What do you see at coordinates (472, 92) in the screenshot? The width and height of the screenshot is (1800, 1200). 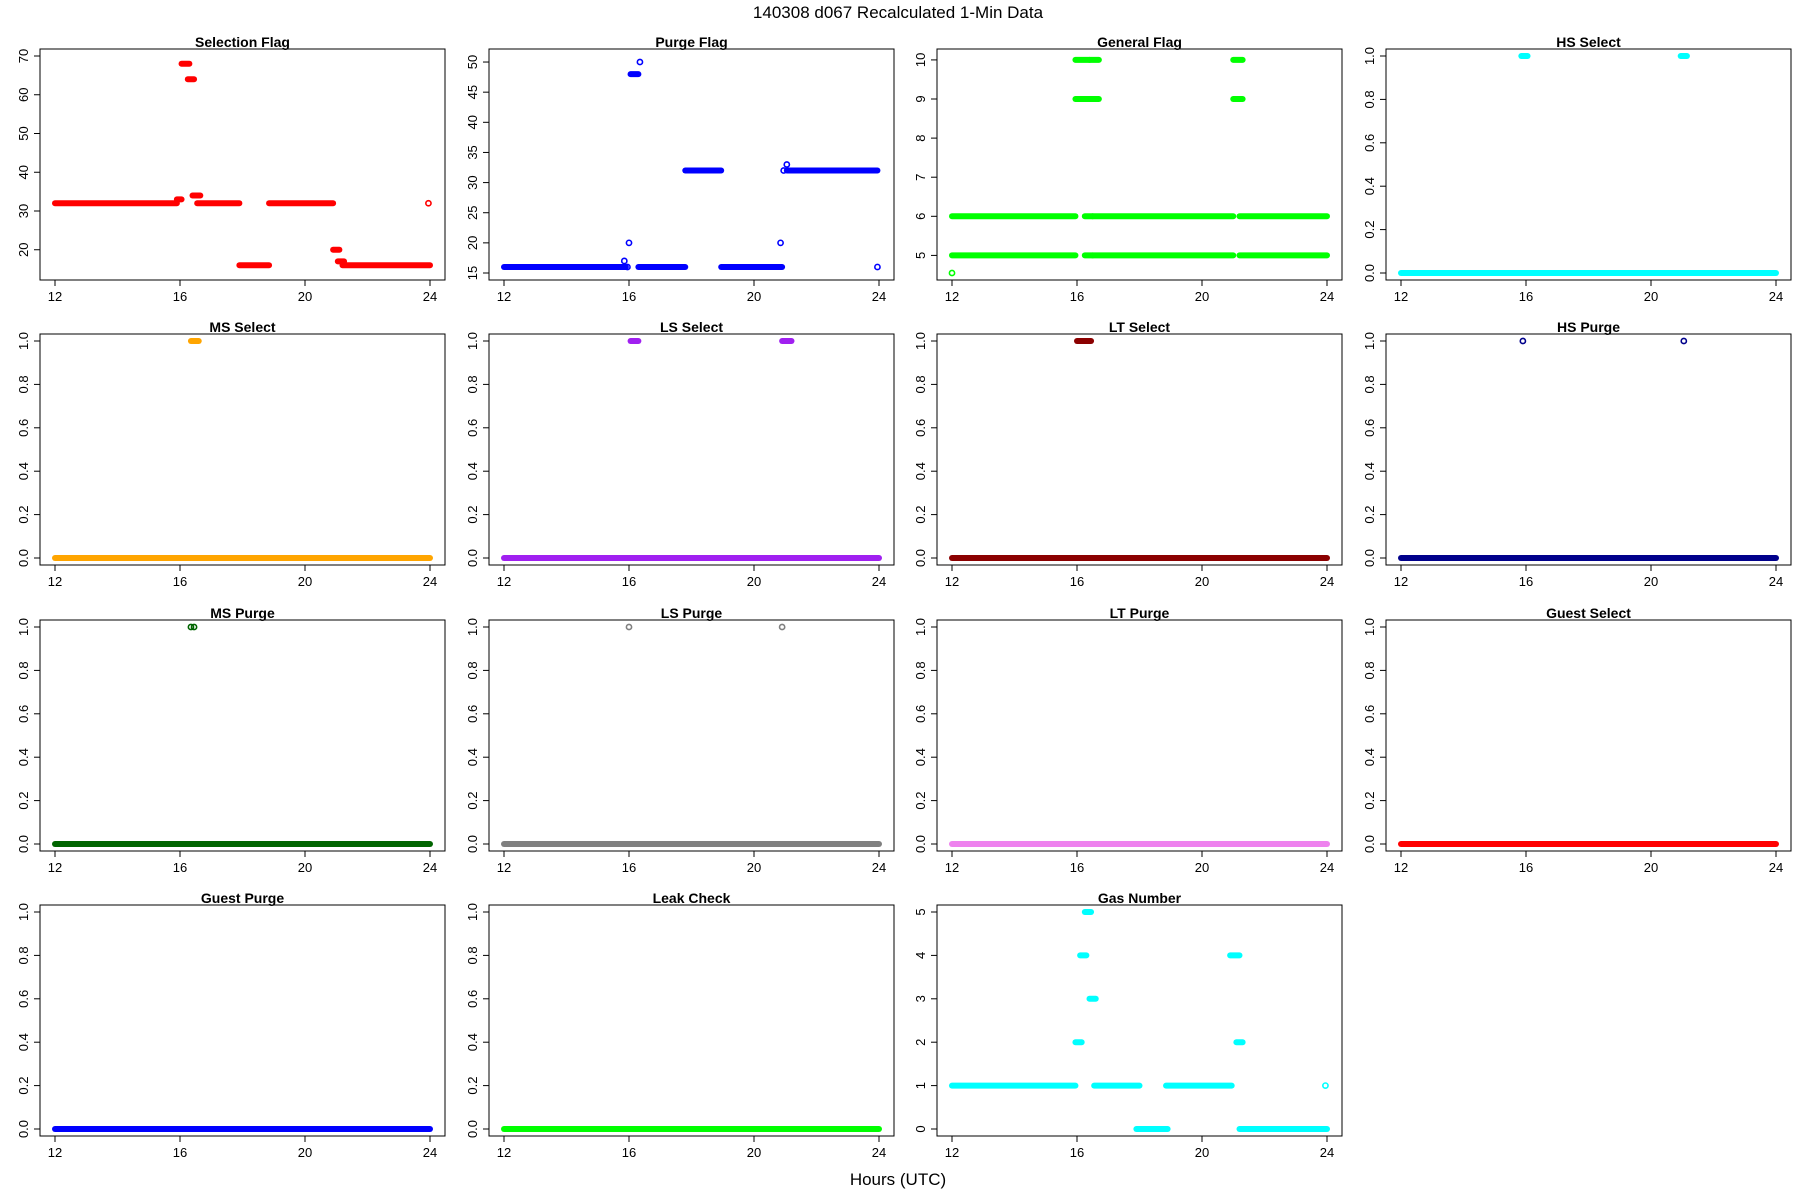 I see `y-tick-label: 45` at bounding box center [472, 92].